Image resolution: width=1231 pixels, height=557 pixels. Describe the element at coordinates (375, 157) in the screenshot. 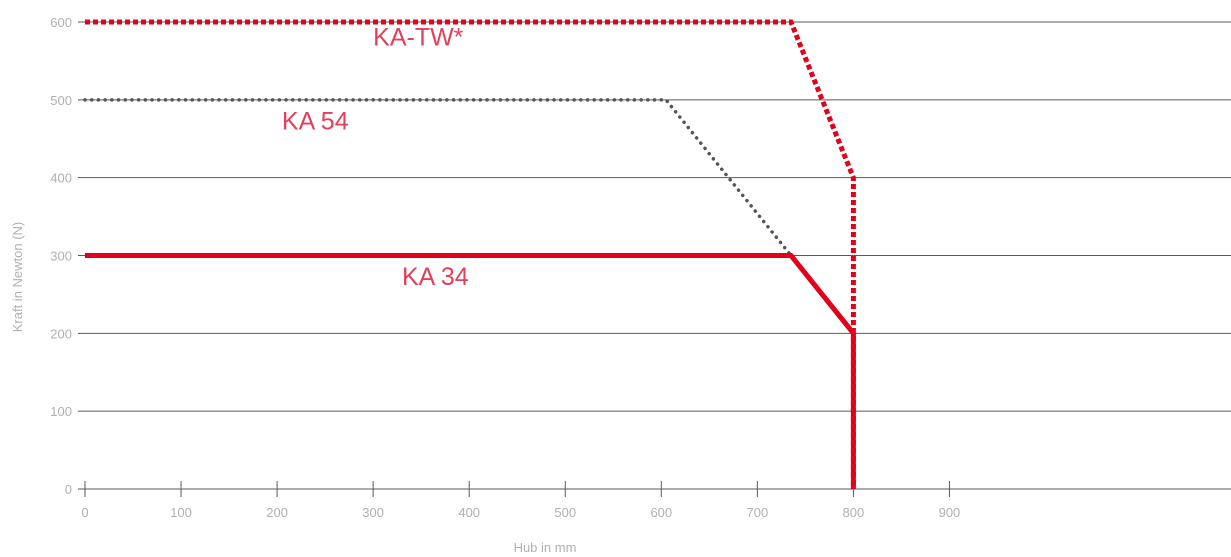

I see `series-labels: KA-TW* KA 54 KA 34` at that location.